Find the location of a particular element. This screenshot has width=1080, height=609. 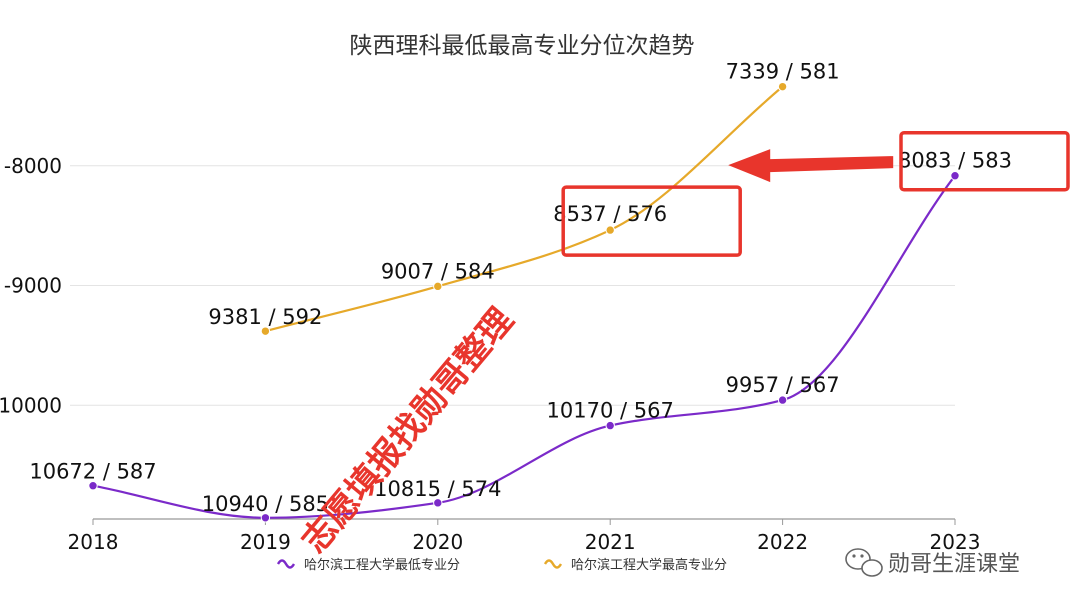

x-tick-label: 2022 is located at coordinates (782, 542).